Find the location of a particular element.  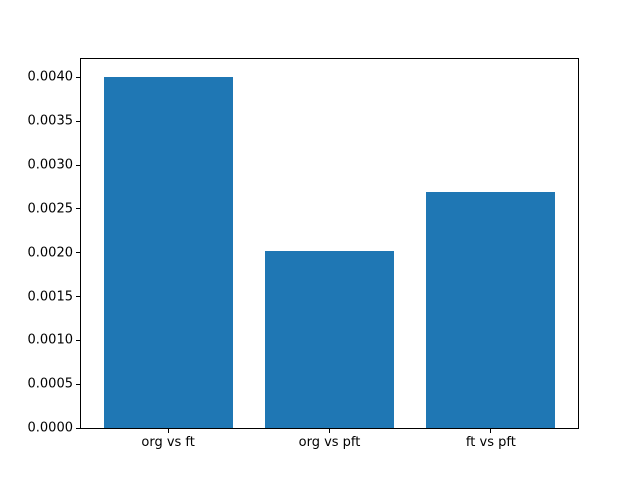

y-tick-label: 0.0015 is located at coordinates (50, 297).